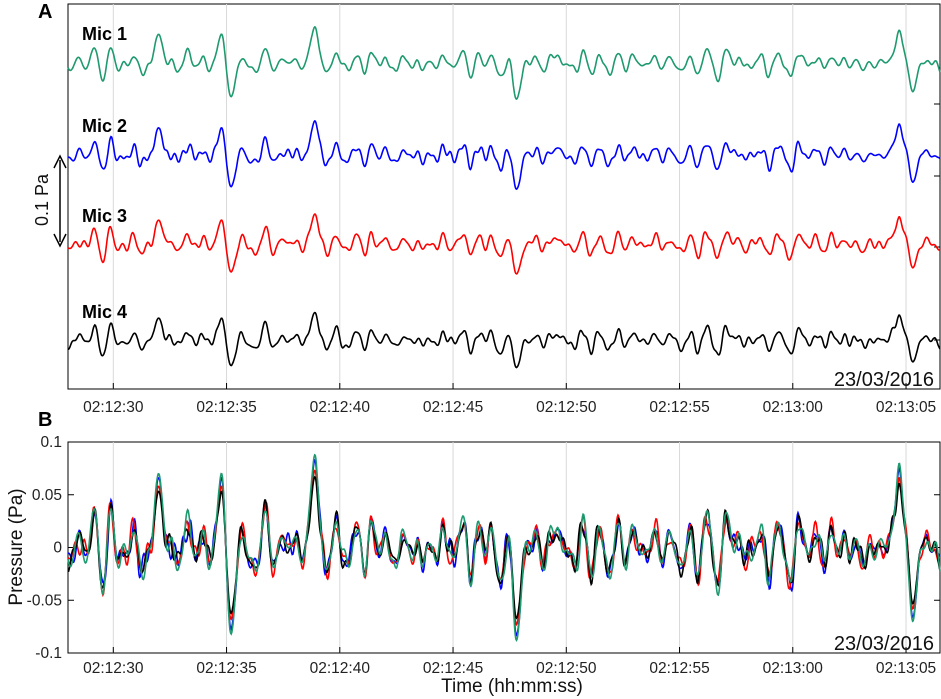  What do you see at coordinates (16, 546) in the screenshot?
I see `y-axis-label: Pressure (Pa)` at bounding box center [16, 546].